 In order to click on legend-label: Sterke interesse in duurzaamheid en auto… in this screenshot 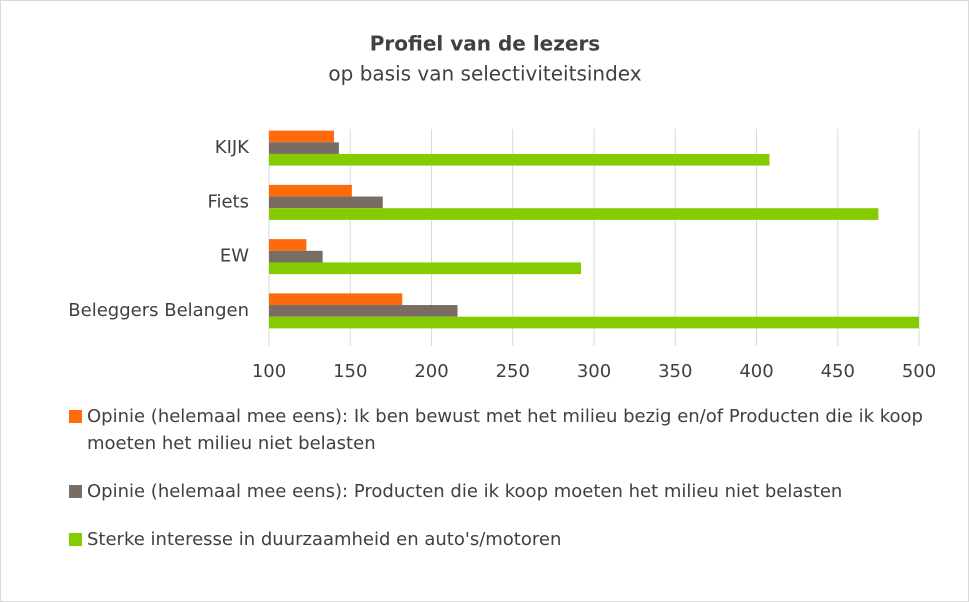, I will do `click(324, 539)`.